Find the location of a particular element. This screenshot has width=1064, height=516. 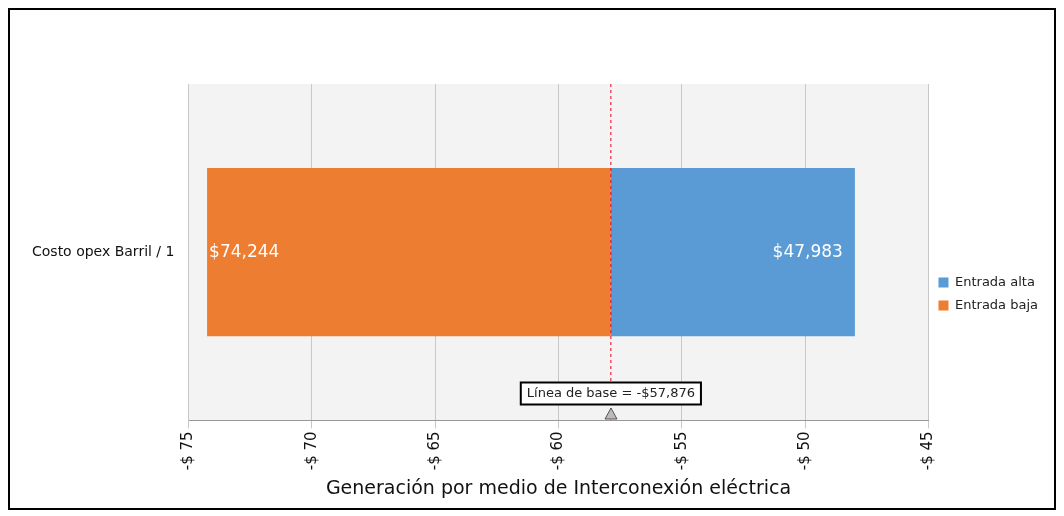

y-tick-label: Costo opex Barril / 1 is located at coordinates (103, 250).